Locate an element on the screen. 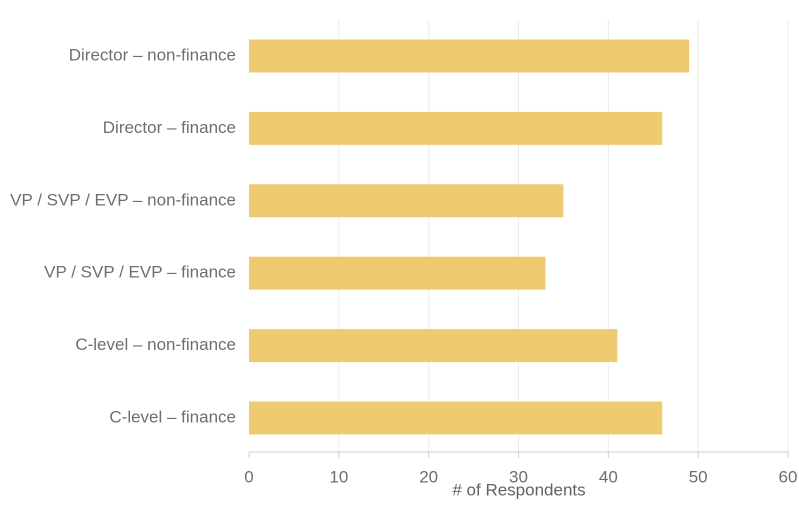  x-axis-title: # of Respondents is located at coordinates (518, 489).